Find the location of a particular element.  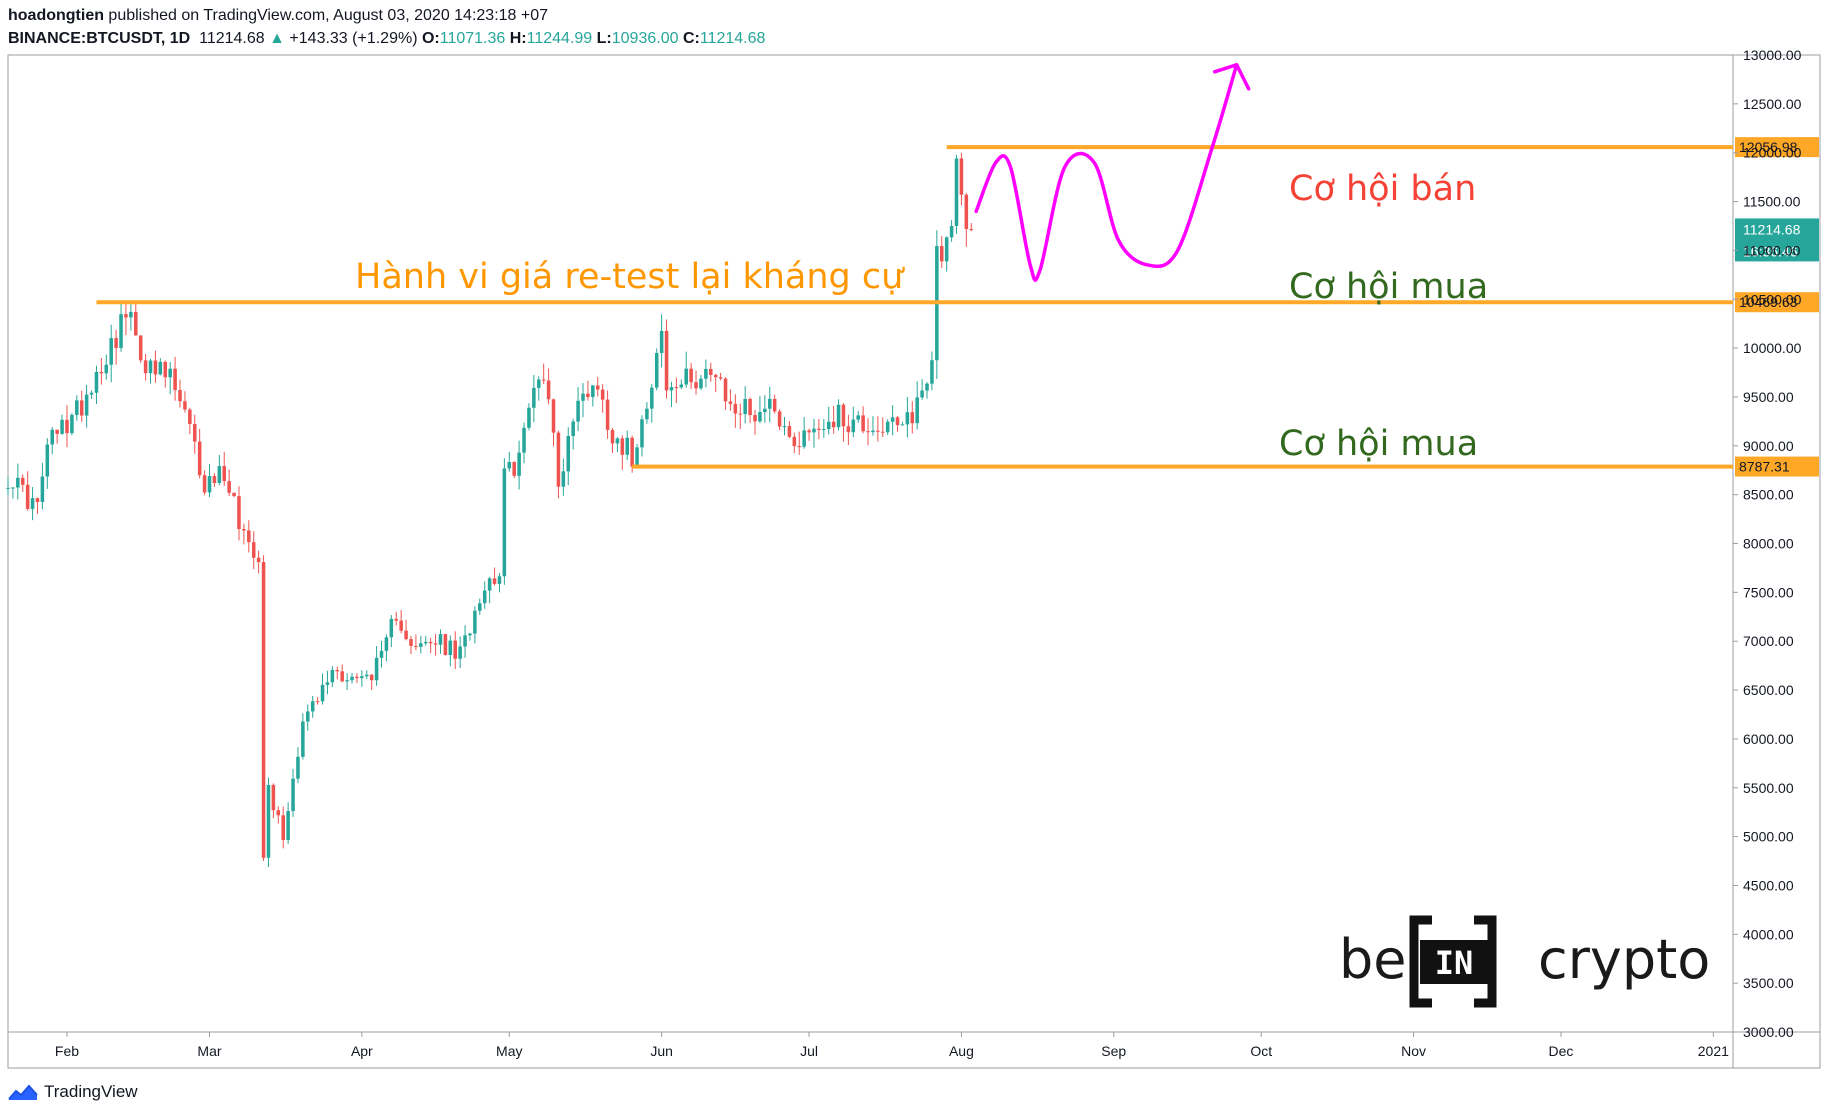

x-tick-label: Feb is located at coordinates (67, 1051).